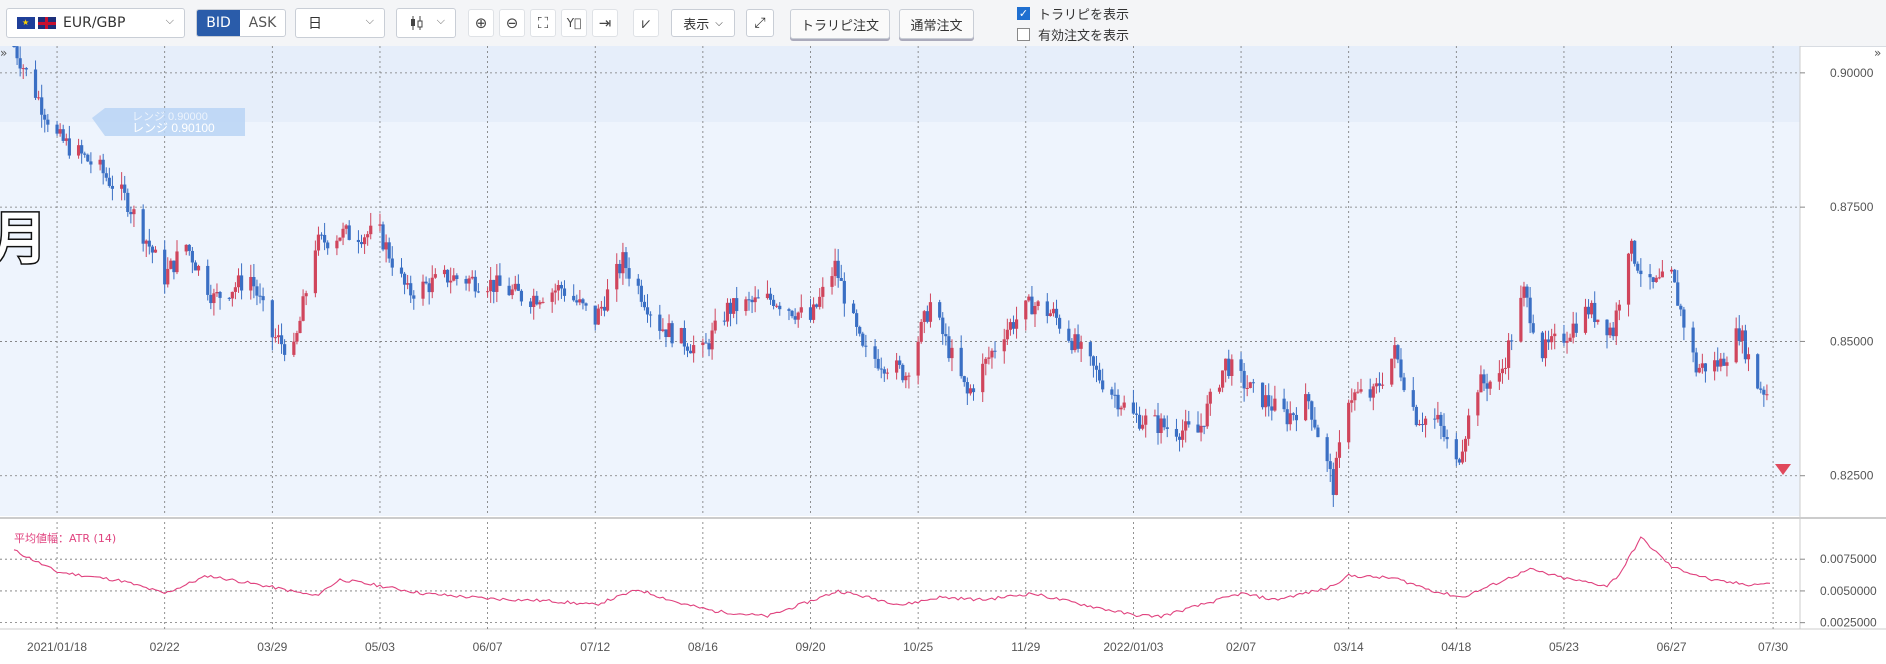  I want to click on symbol-selector: EUR/GBP ⌵, so click(95, 23).